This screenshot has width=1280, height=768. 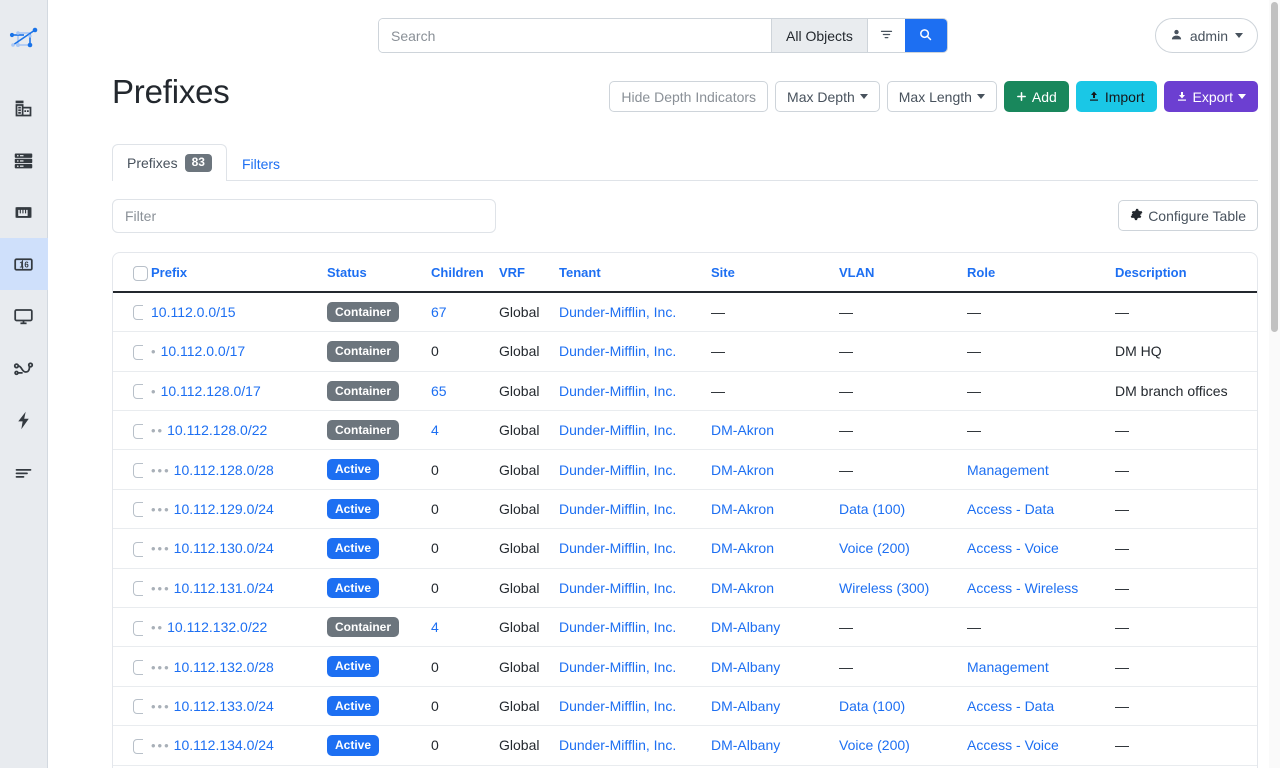 What do you see at coordinates (261, 163) in the screenshot?
I see `tab-filters: Filters` at bounding box center [261, 163].